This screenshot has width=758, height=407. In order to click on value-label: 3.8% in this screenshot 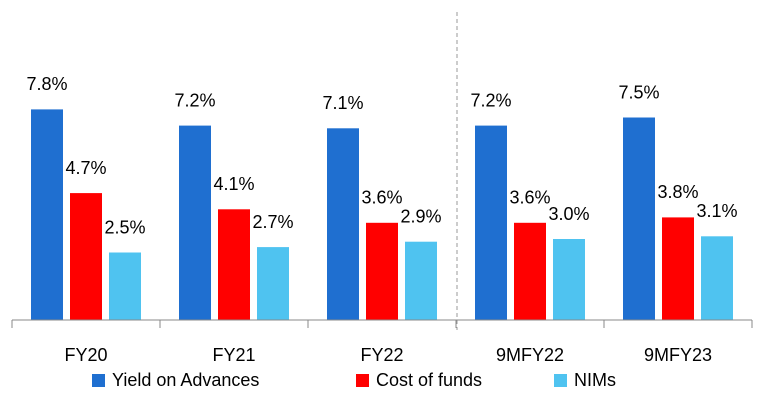, I will do `click(677, 192)`.